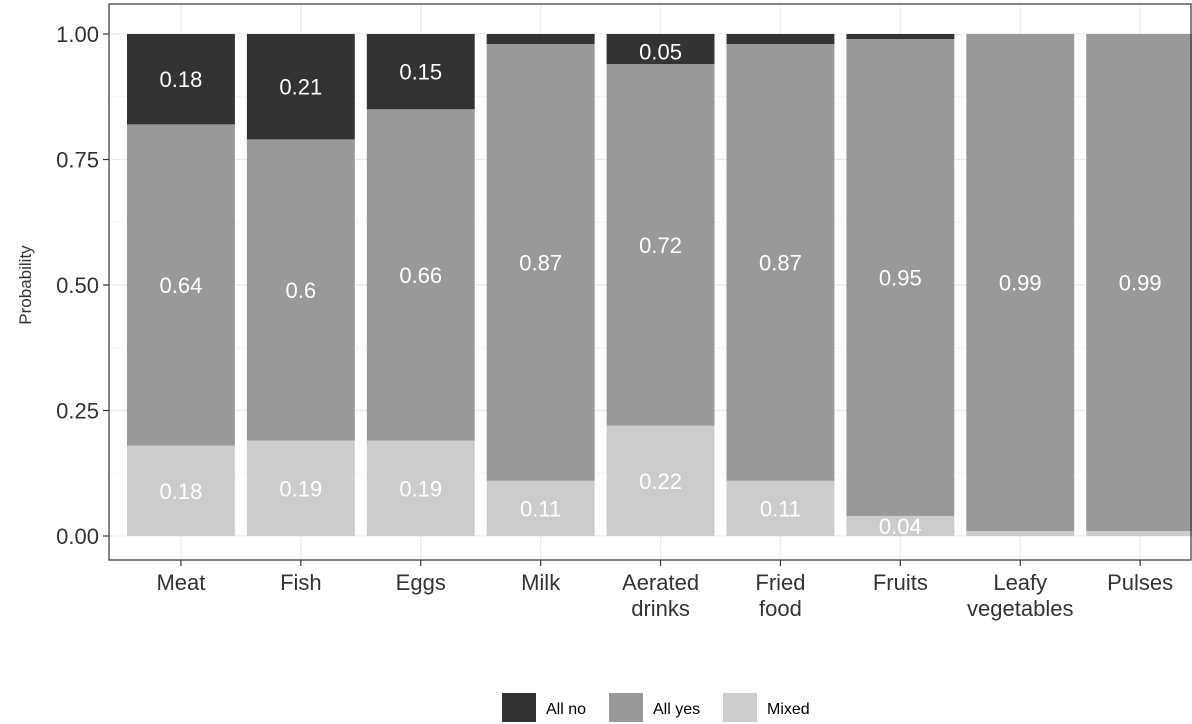 This screenshot has width=1192, height=724. I want to click on x-tick-label-line: Leafy, so click(1020, 582).